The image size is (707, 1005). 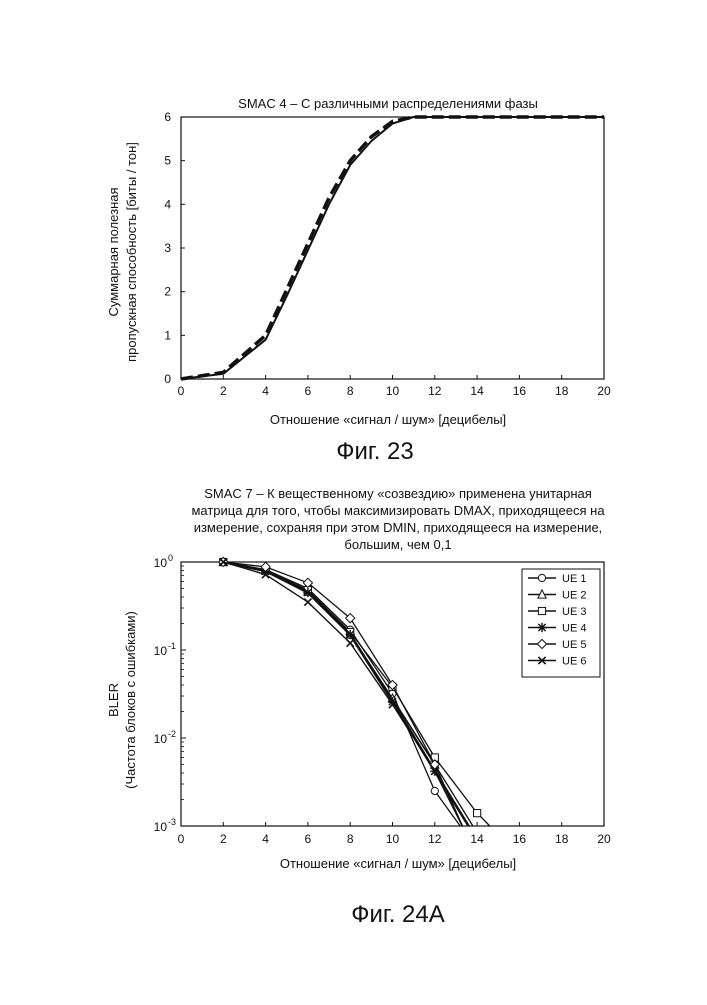 What do you see at coordinates (574, 612) in the screenshot?
I see `legend-label: UE 3` at bounding box center [574, 612].